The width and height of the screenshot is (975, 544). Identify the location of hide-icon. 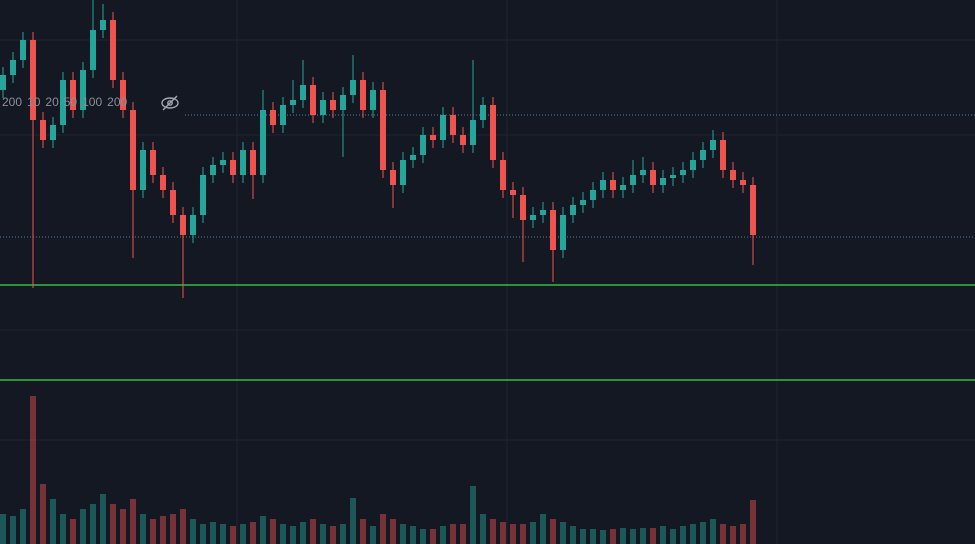
(170, 103).